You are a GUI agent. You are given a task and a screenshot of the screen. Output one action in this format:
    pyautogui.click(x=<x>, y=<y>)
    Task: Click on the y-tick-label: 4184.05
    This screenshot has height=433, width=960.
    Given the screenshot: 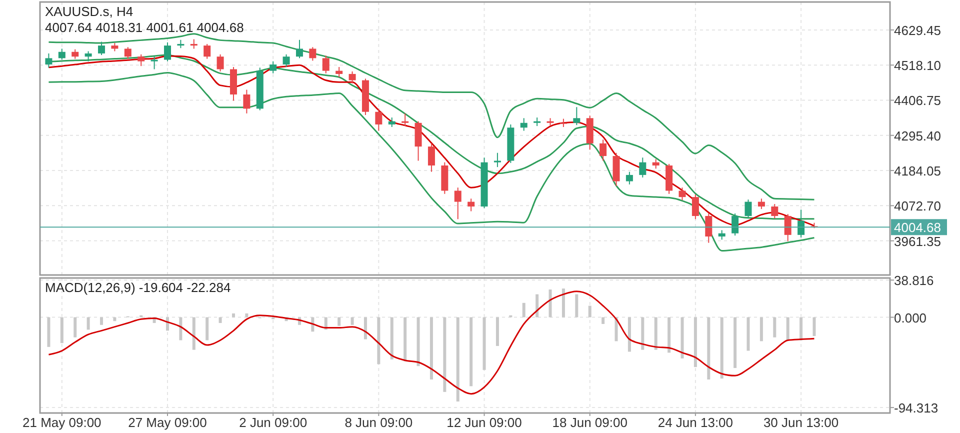 What is the action you would take?
    pyautogui.click(x=917, y=171)
    